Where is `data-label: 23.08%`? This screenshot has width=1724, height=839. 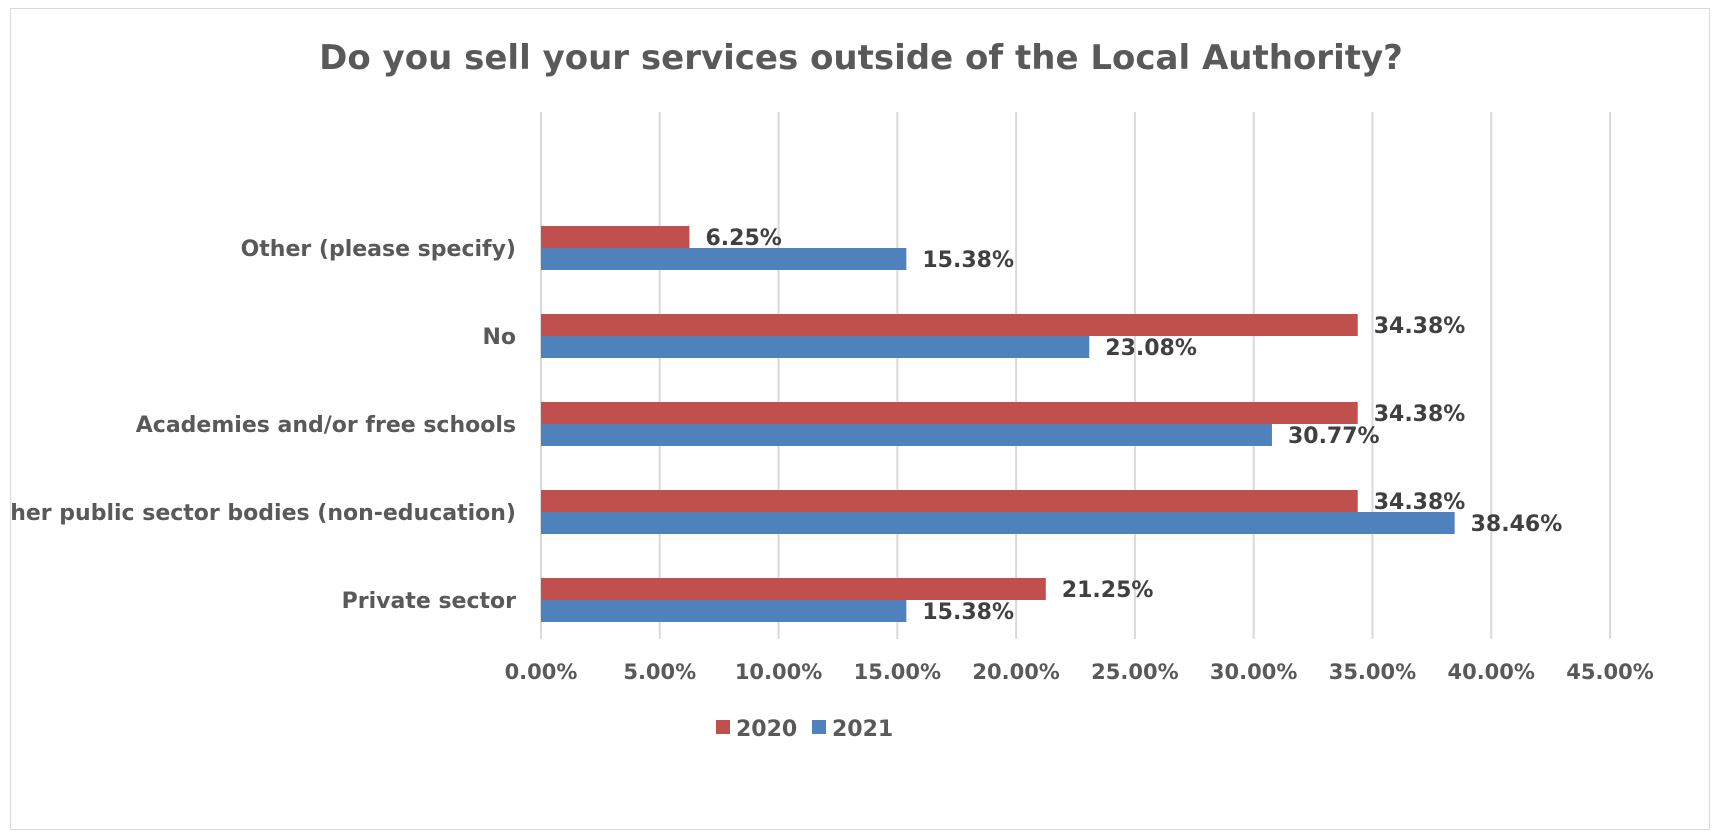
data-label: 23.08% is located at coordinates (1151, 348).